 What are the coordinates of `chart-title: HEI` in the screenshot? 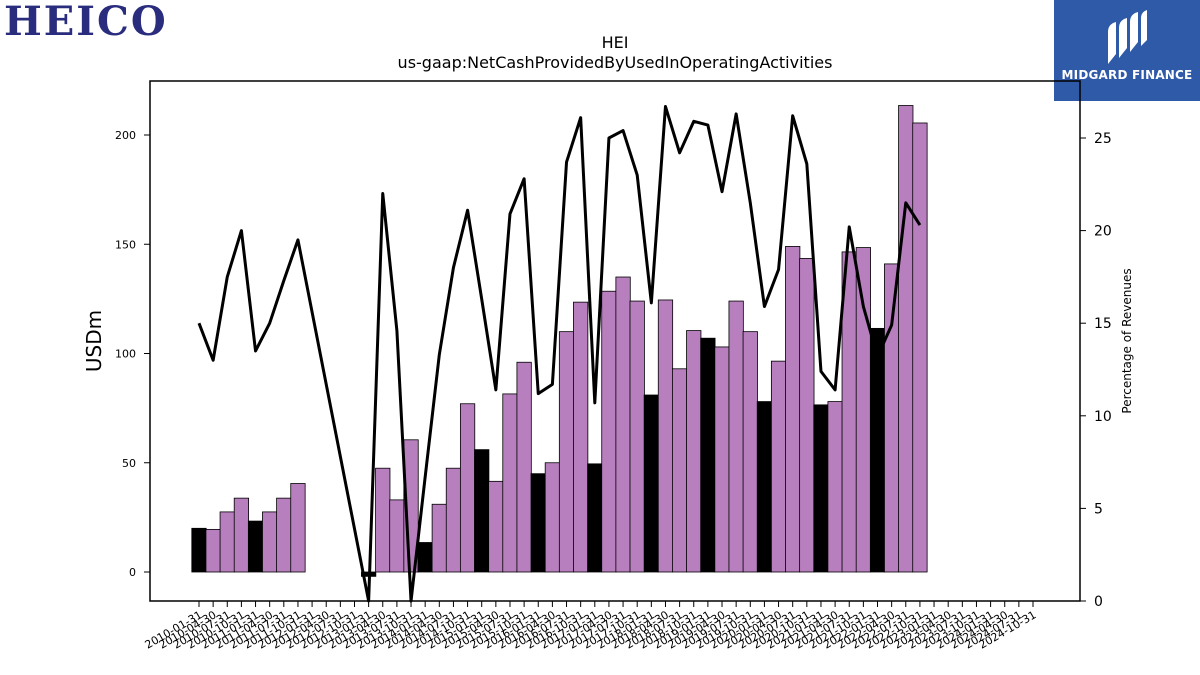 It's located at (615, 42).